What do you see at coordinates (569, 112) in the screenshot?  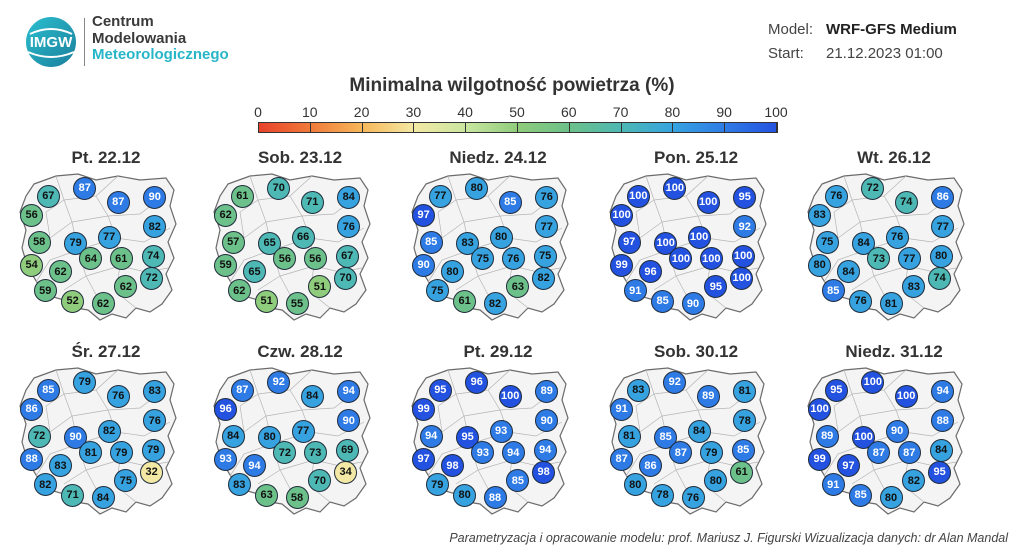 I see `colorbar-tick-label: 60` at bounding box center [569, 112].